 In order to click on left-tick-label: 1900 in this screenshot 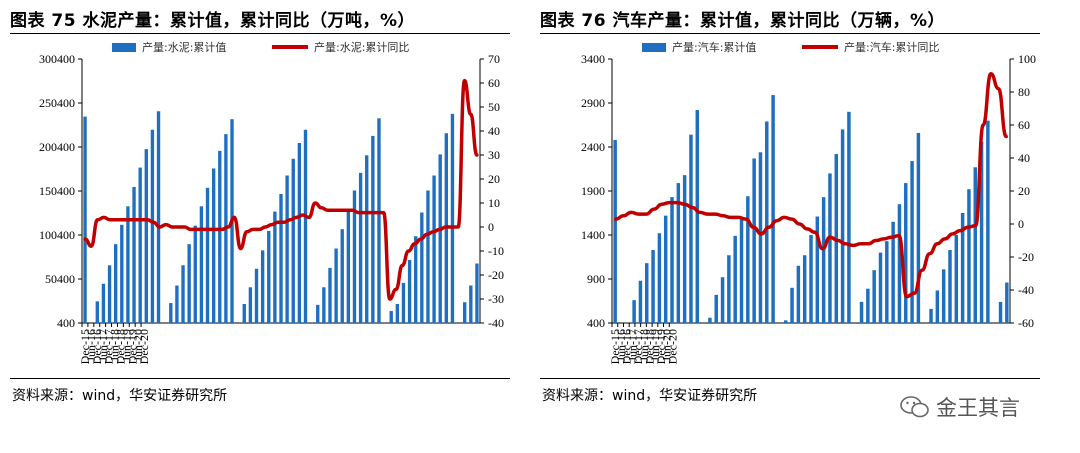, I will do `click(593, 191)`.